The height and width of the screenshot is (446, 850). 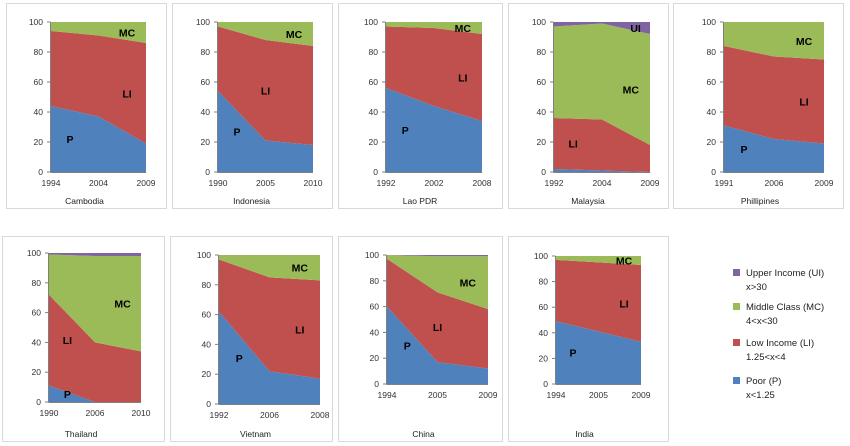 I want to click on country-name: India, so click(x=584, y=434).